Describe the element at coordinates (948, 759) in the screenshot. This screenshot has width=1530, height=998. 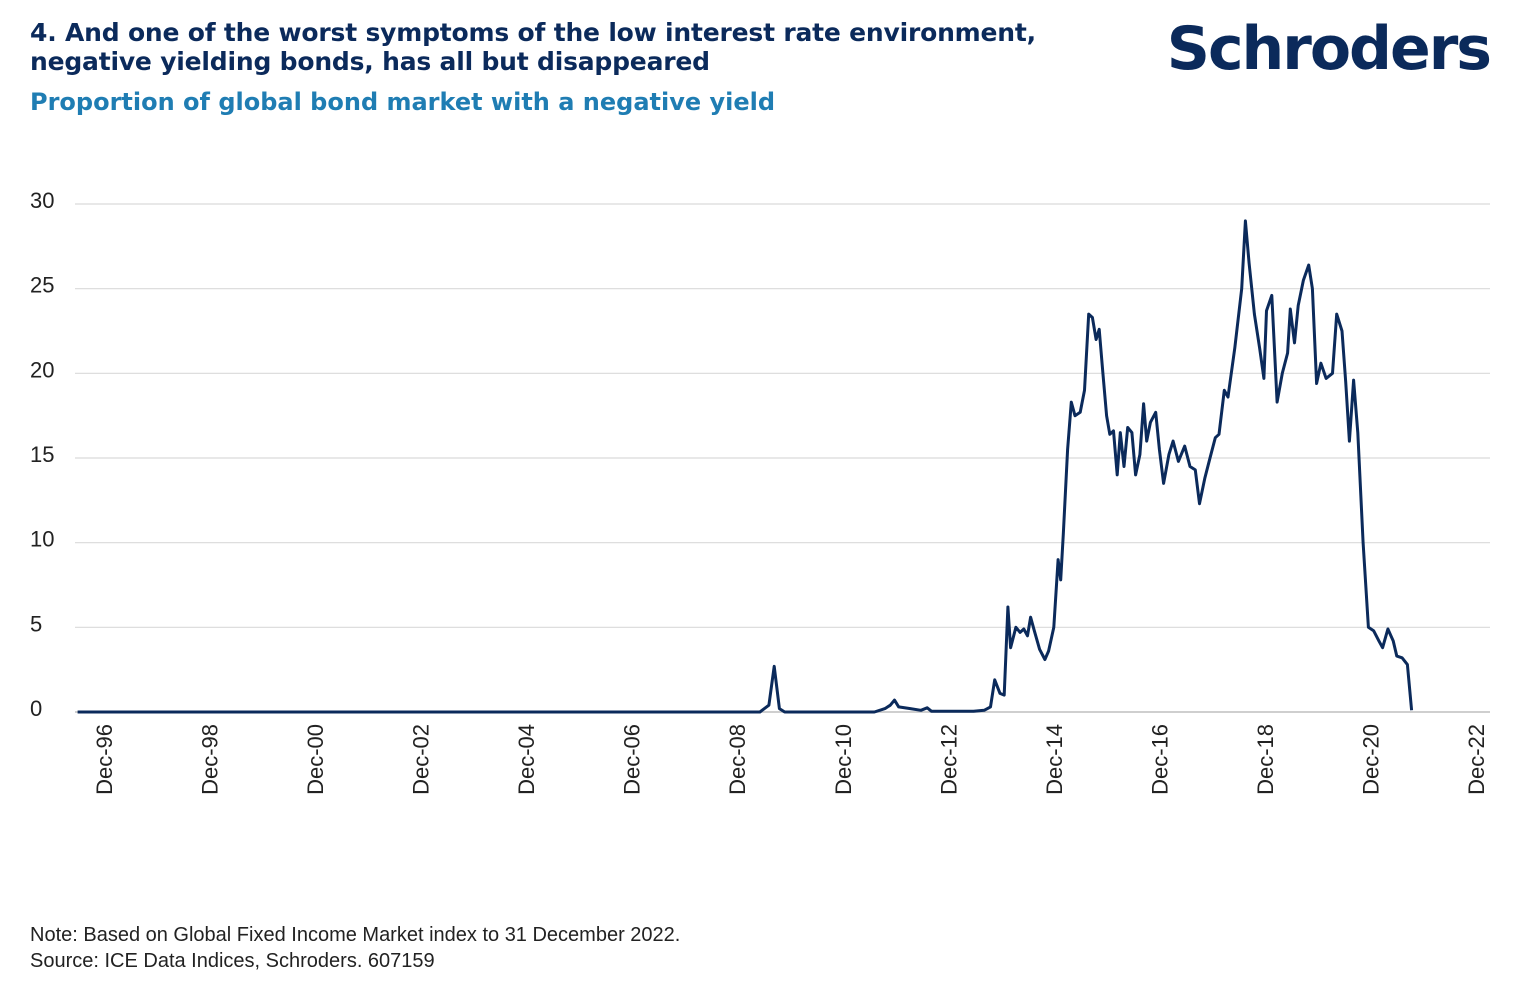
I see `x-tick-label: Dec-12` at that location.